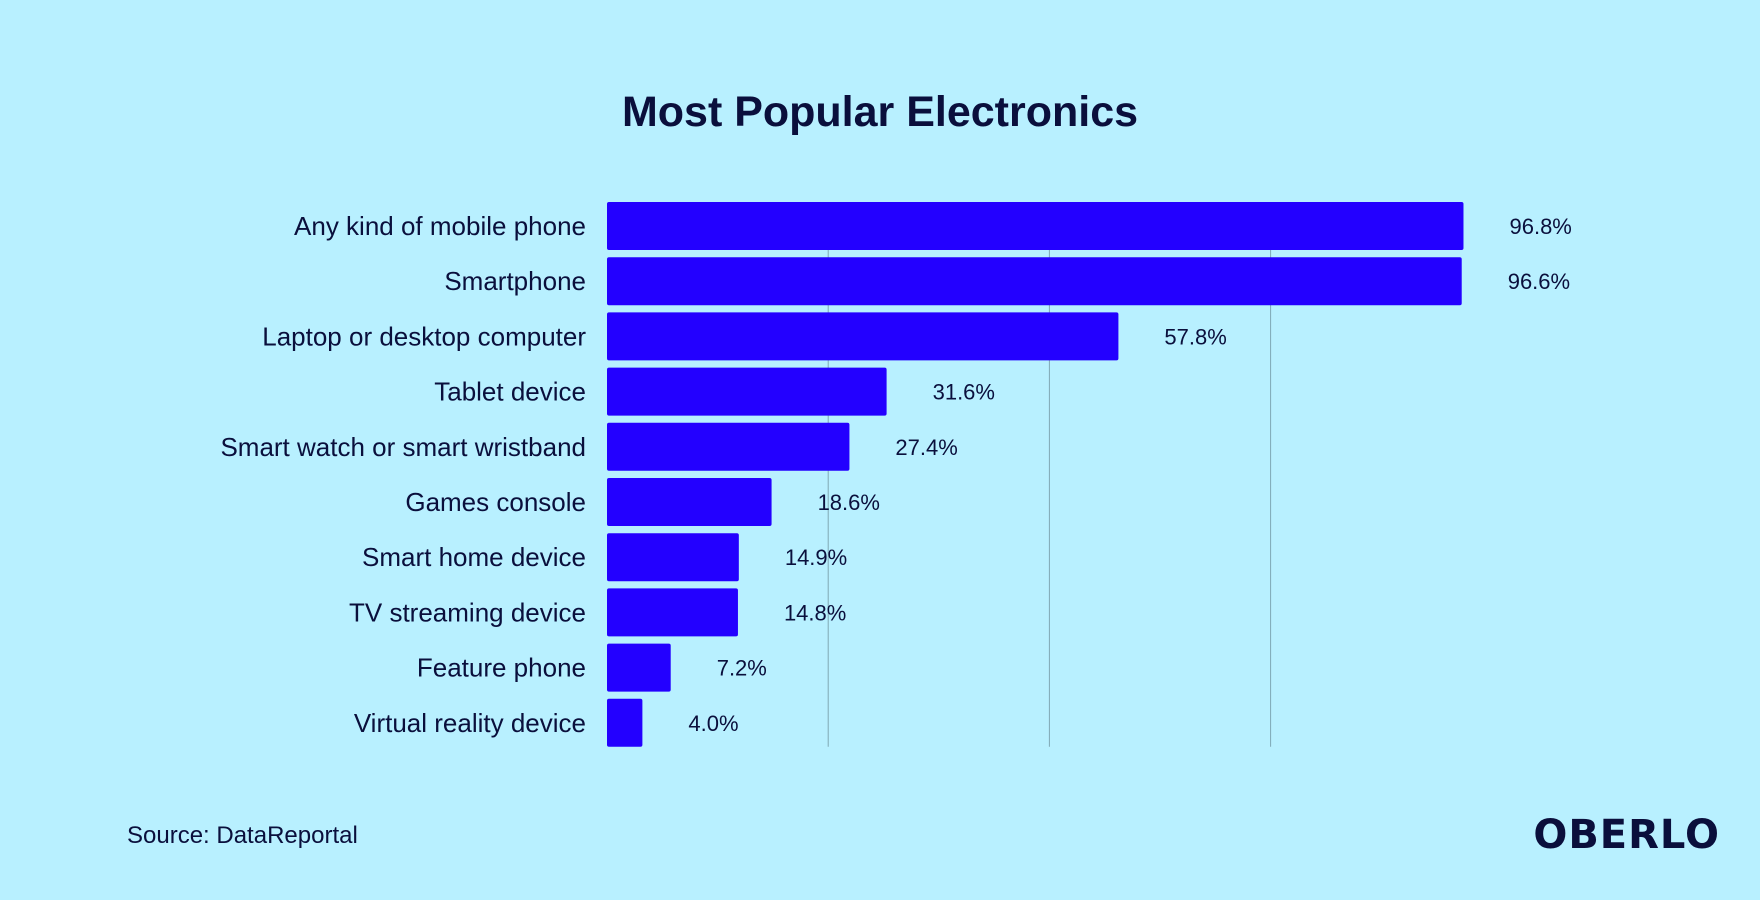  Describe the element at coordinates (1540, 226) in the screenshot. I see `value-label-1: 96.8%` at that location.